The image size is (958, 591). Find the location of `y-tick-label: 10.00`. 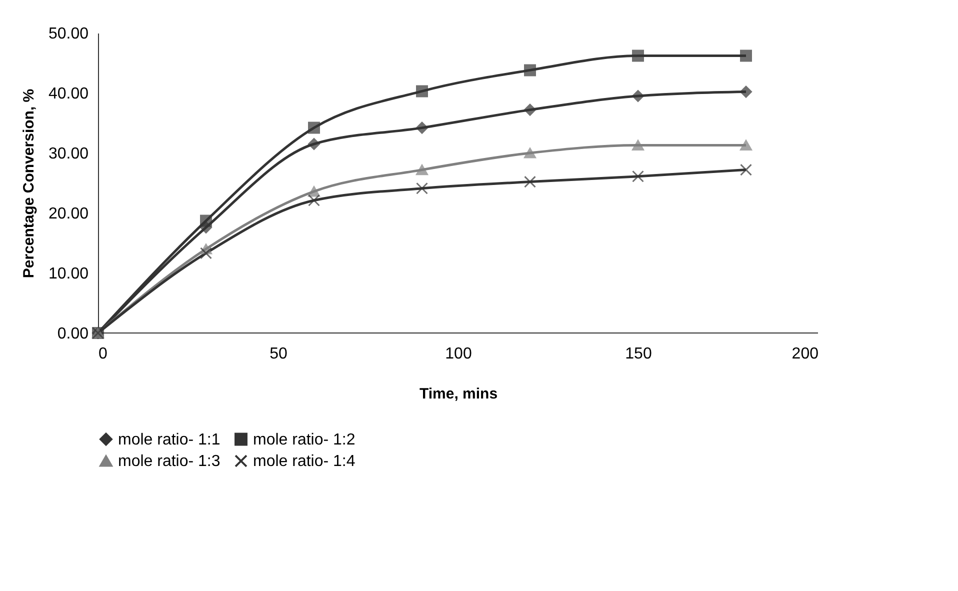

y-tick-label: 10.00 is located at coordinates (68, 274).